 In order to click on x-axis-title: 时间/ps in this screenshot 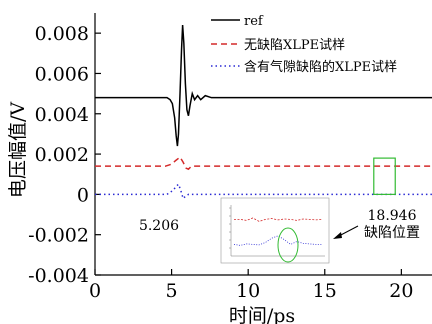, I will do `click(262, 314)`.